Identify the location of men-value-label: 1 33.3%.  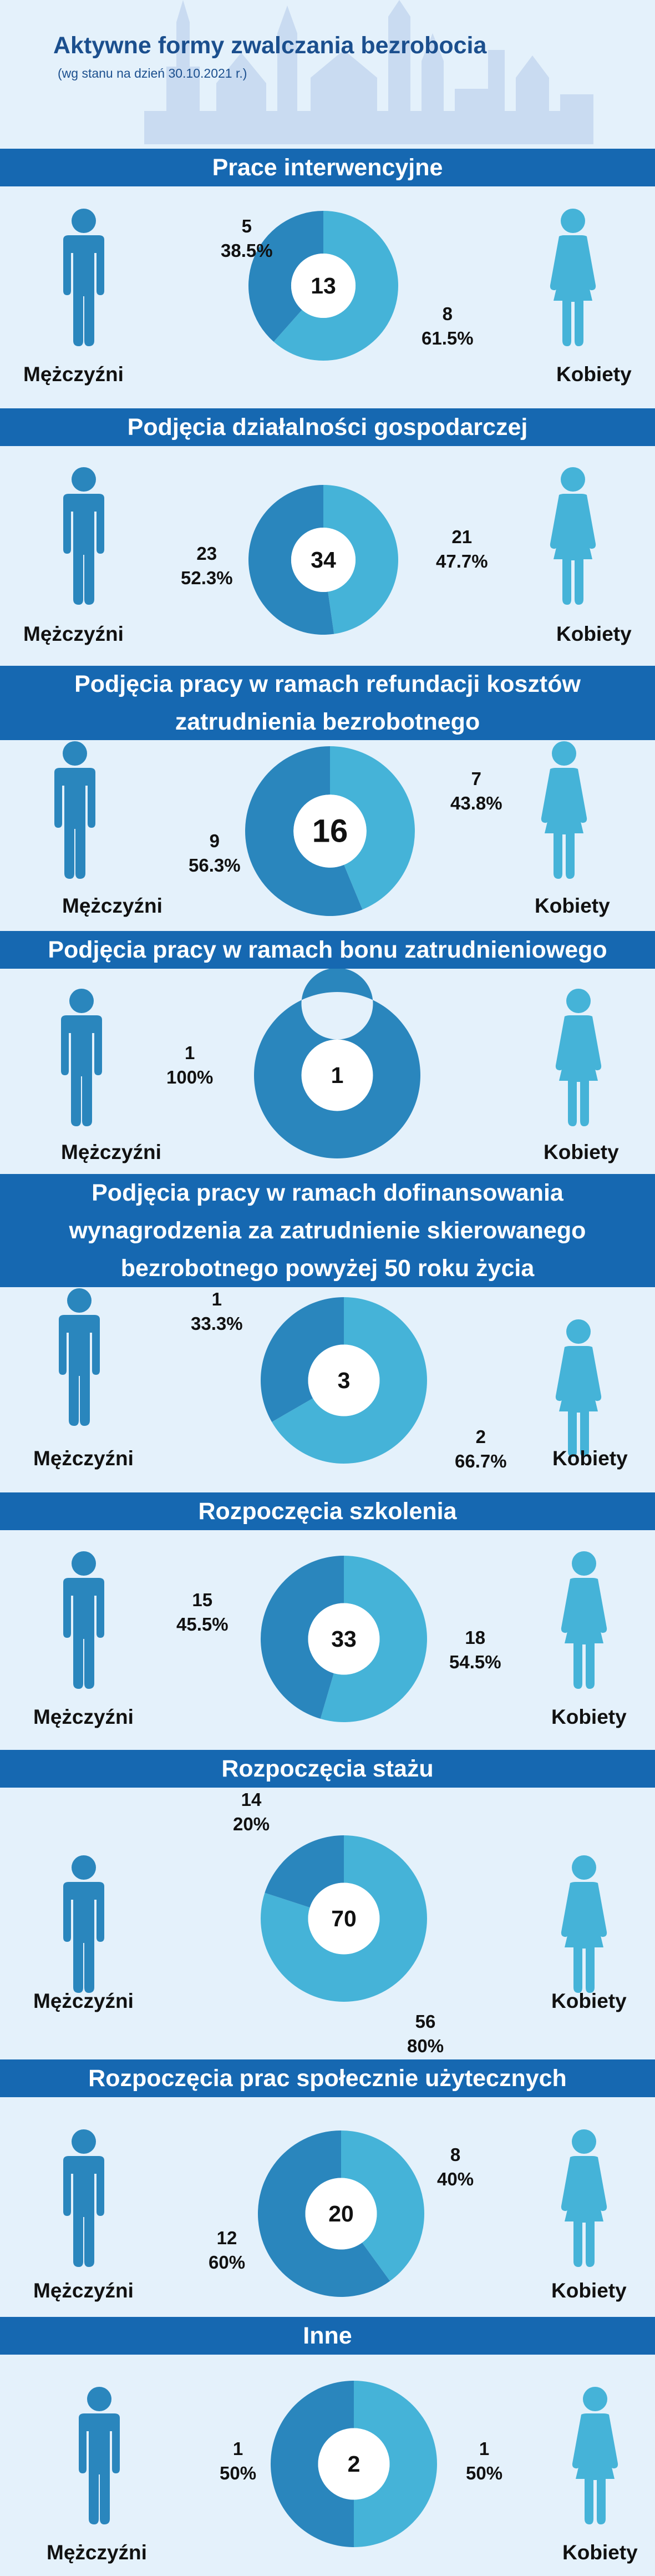
(217, 1311).